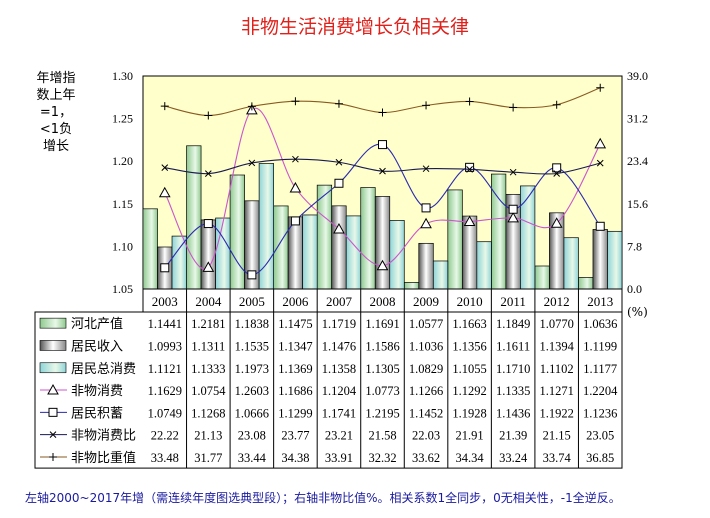 The width and height of the screenshot is (710, 518). What do you see at coordinates (56, 112) in the screenshot?
I see `y-axis-label: 年增指数上年=1，<1负增长` at bounding box center [56, 112].